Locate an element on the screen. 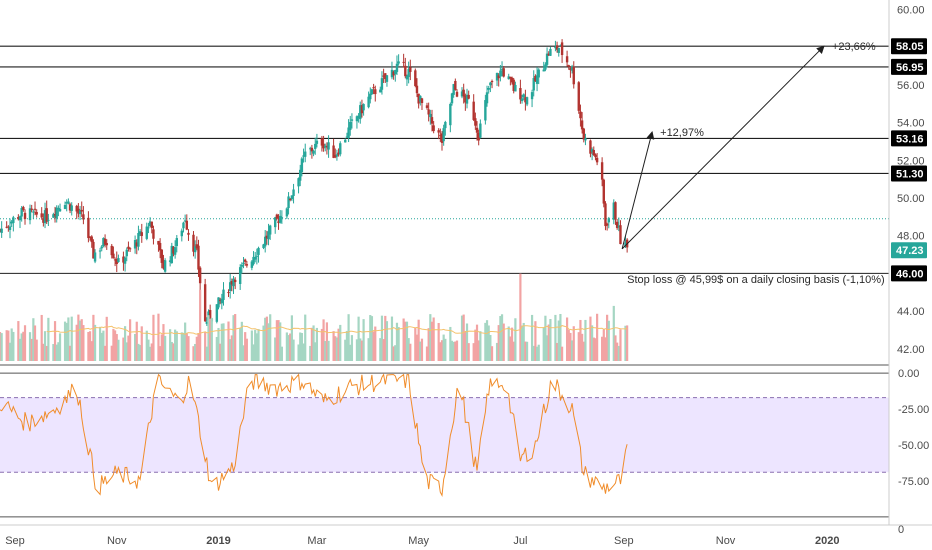 This screenshot has height=550, width=932. current-price-badge is located at coordinates (909, 250).